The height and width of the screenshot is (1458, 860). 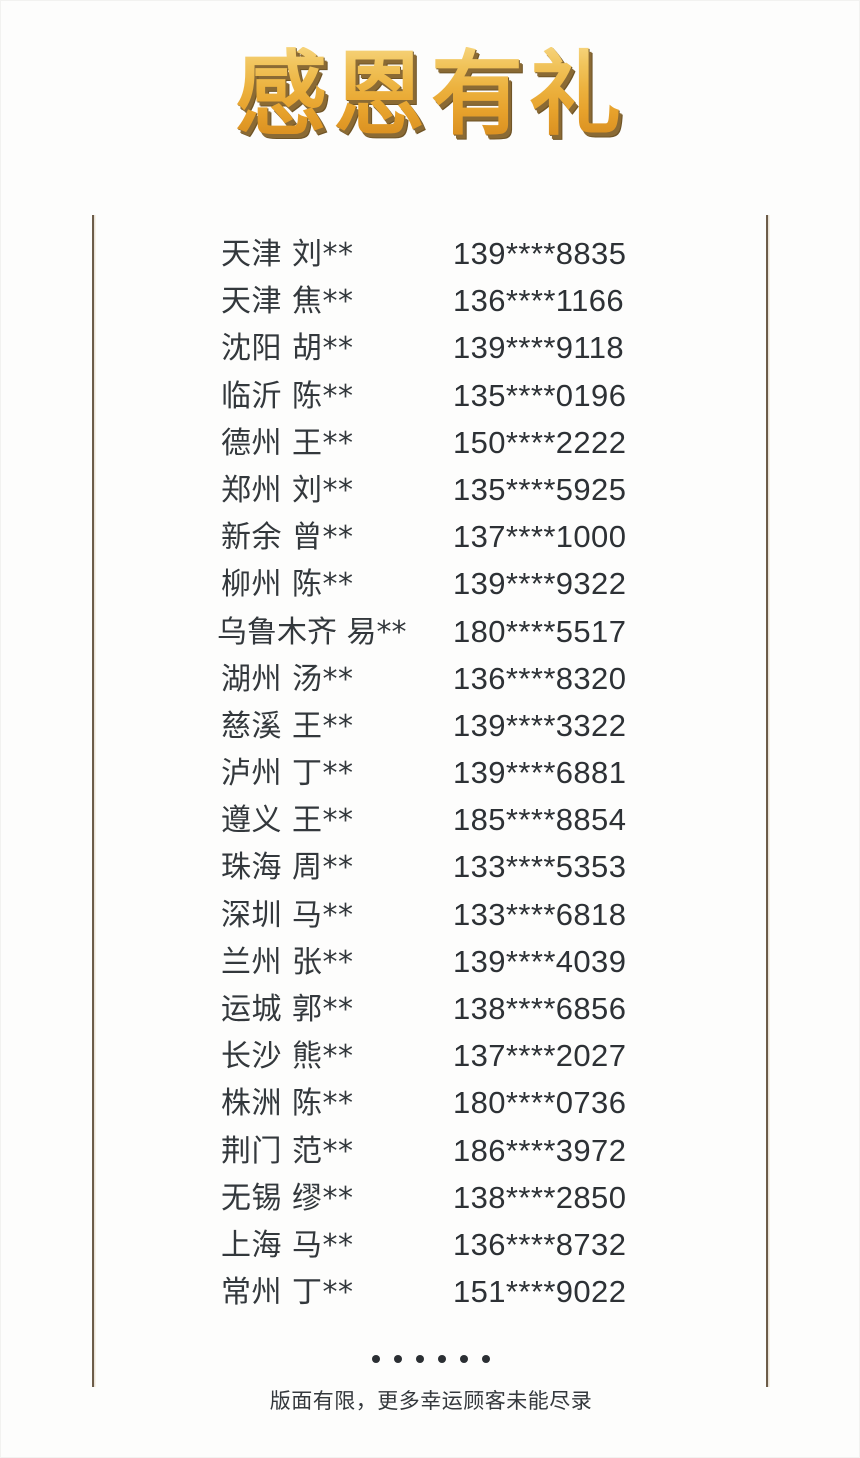 I want to click on winner-phone: 138****2850, so click(x=540, y=1197).